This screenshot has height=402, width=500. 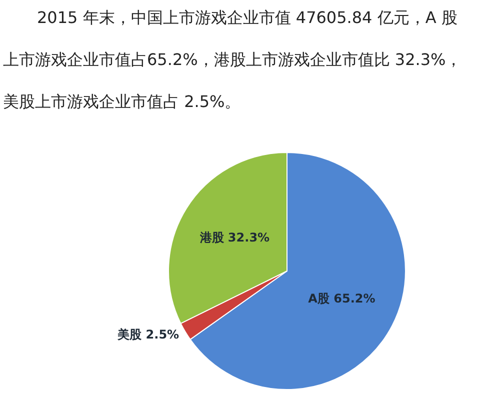 I want to click on slice-label: 港股 32.3%, so click(x=234, y=237).